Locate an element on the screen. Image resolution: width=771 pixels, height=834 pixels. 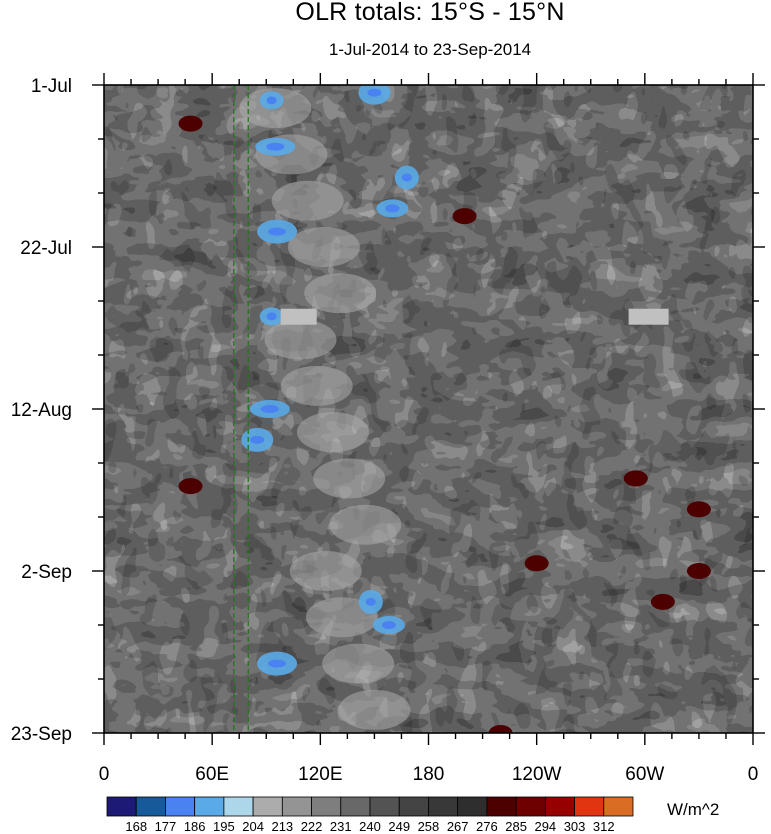
colorbar-label: 204 is located at coordinates (253, 826).